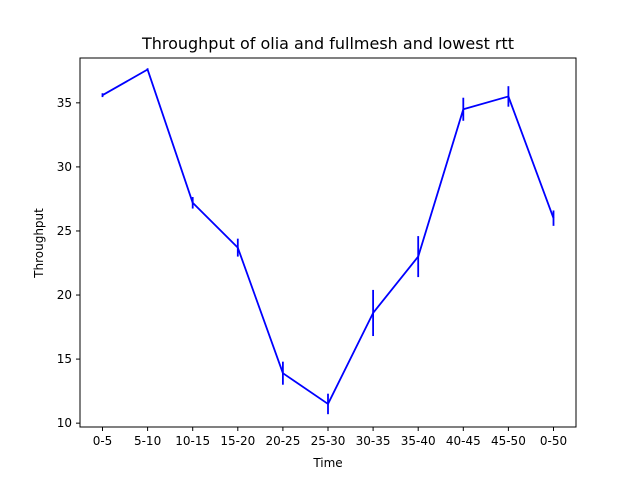  Describe the element at coordinates (39, 243) in the screenshot. I see `y-axis-label: Throughput` at that location.